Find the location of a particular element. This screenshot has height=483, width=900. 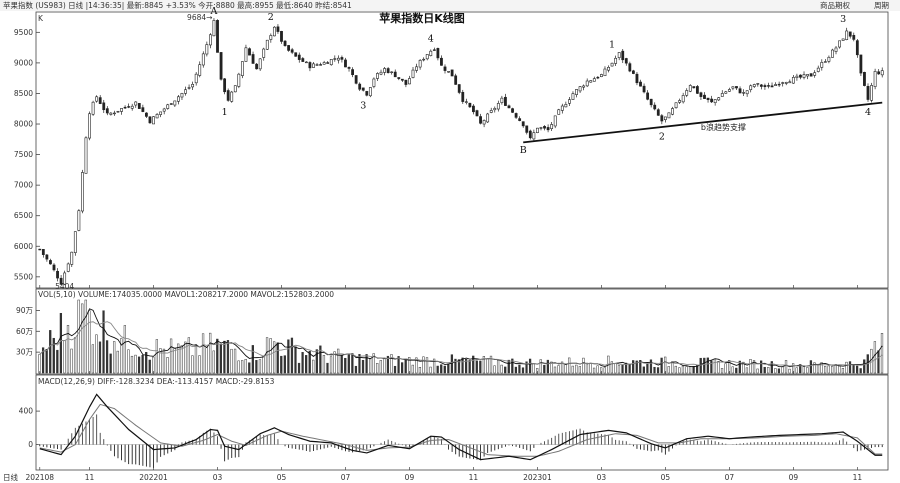

period-button: 周期 is located at coordinates (881, 5).